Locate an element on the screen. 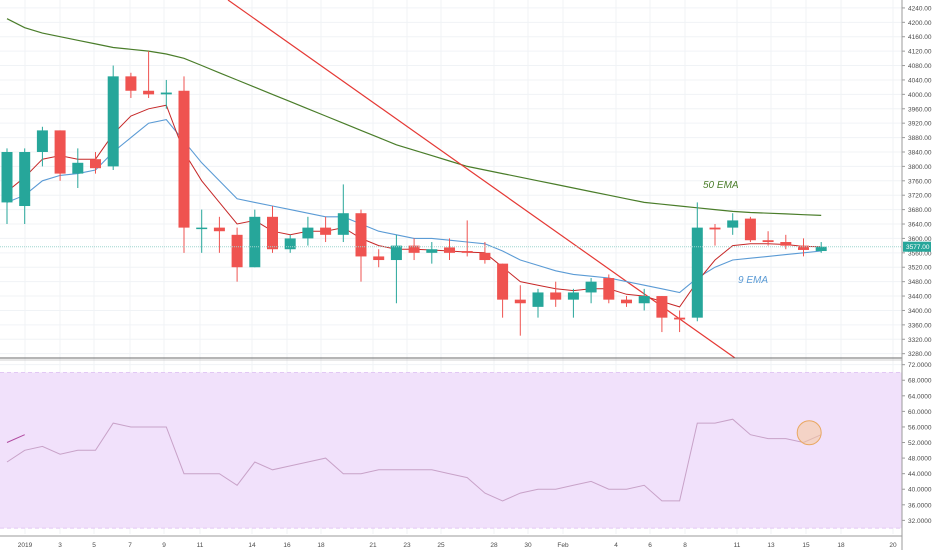 This screenshot has height=555, width=932. x-tick-label: 21 is located at coordinates (373, 545).